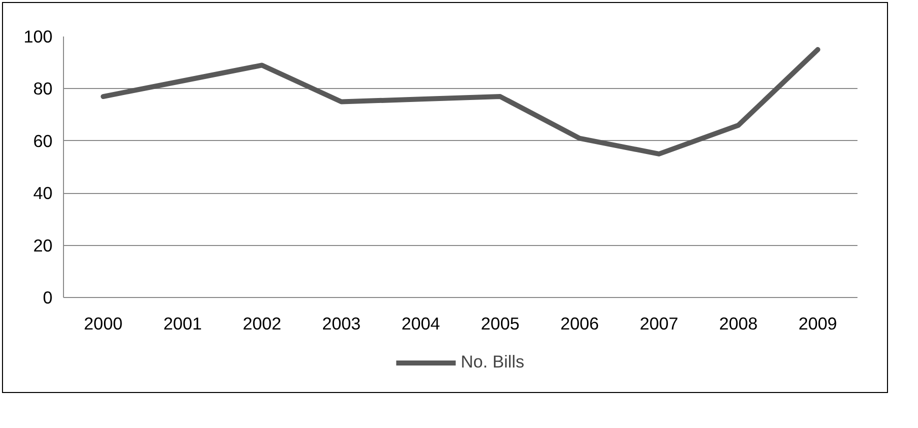 This screenshot has height=428, width=918. What do you see at coordinates (182, 324) in the screenshot?
I see `x-tick-label: 2001` at bounding box center [182, 324].